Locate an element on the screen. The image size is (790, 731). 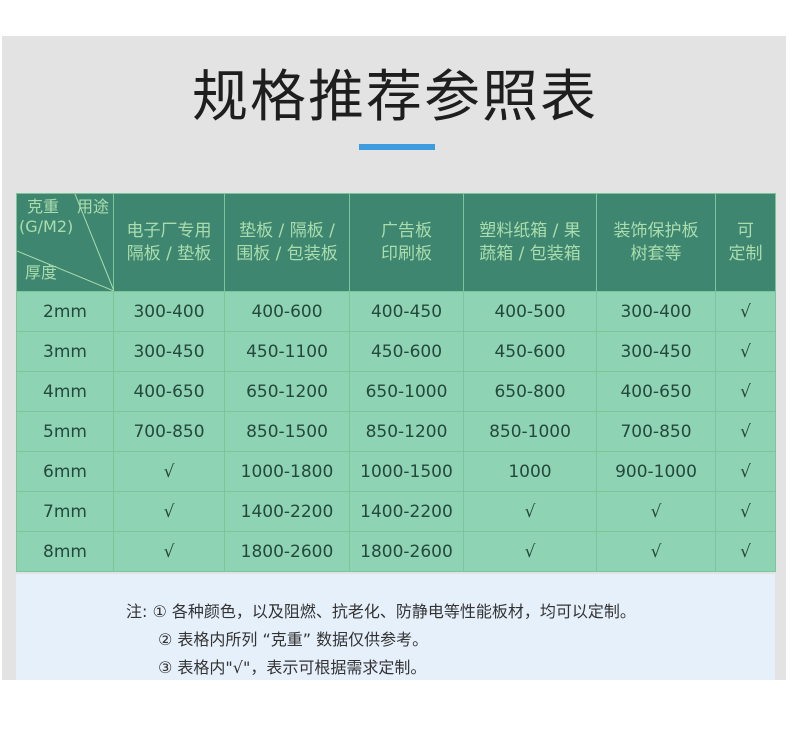
column-header-line: 定制 is located at coordinates (745, 253).